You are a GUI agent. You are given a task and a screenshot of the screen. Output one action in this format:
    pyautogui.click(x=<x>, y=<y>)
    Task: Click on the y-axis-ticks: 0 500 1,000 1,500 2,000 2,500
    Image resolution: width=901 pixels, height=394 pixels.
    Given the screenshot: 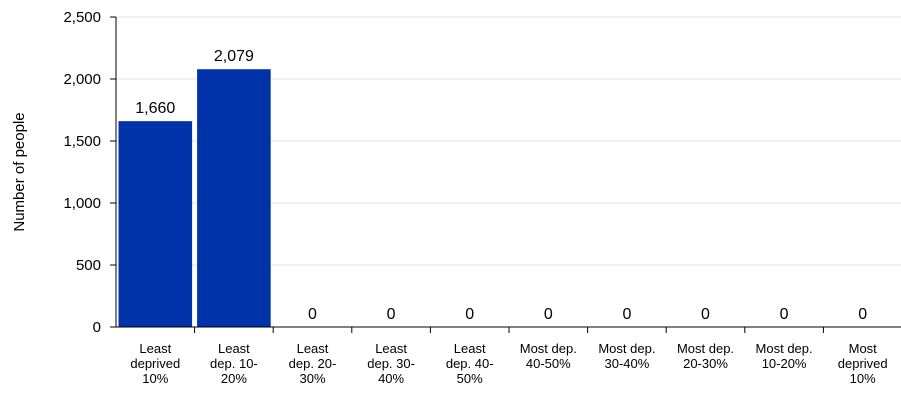 What is the action you would take?
    pyautogui.click(x=89, y=172)
    